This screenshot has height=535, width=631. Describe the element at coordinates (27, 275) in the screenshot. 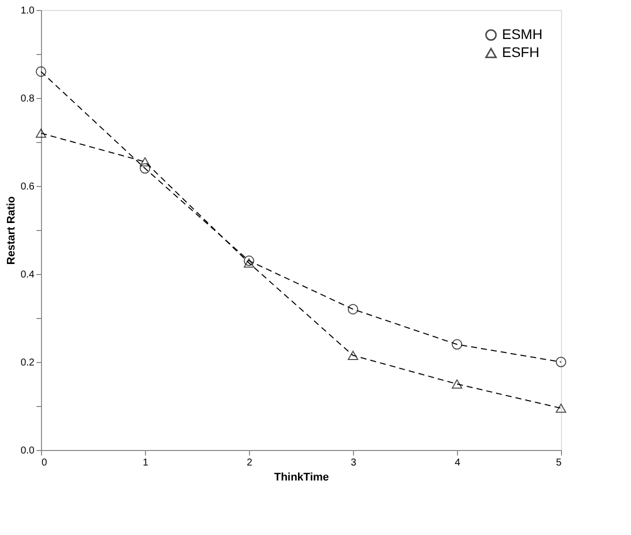

I see `y-tick-label: 0.4` at that location.